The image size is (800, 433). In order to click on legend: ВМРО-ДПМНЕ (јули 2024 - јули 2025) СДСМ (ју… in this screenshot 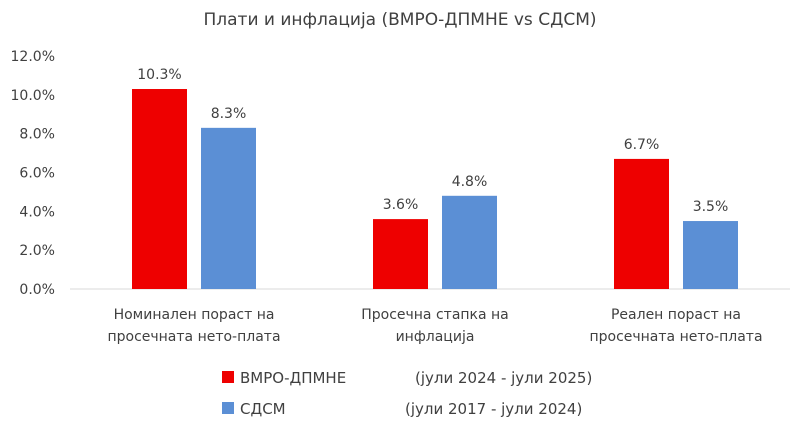, I will do `click(407, 393)`.